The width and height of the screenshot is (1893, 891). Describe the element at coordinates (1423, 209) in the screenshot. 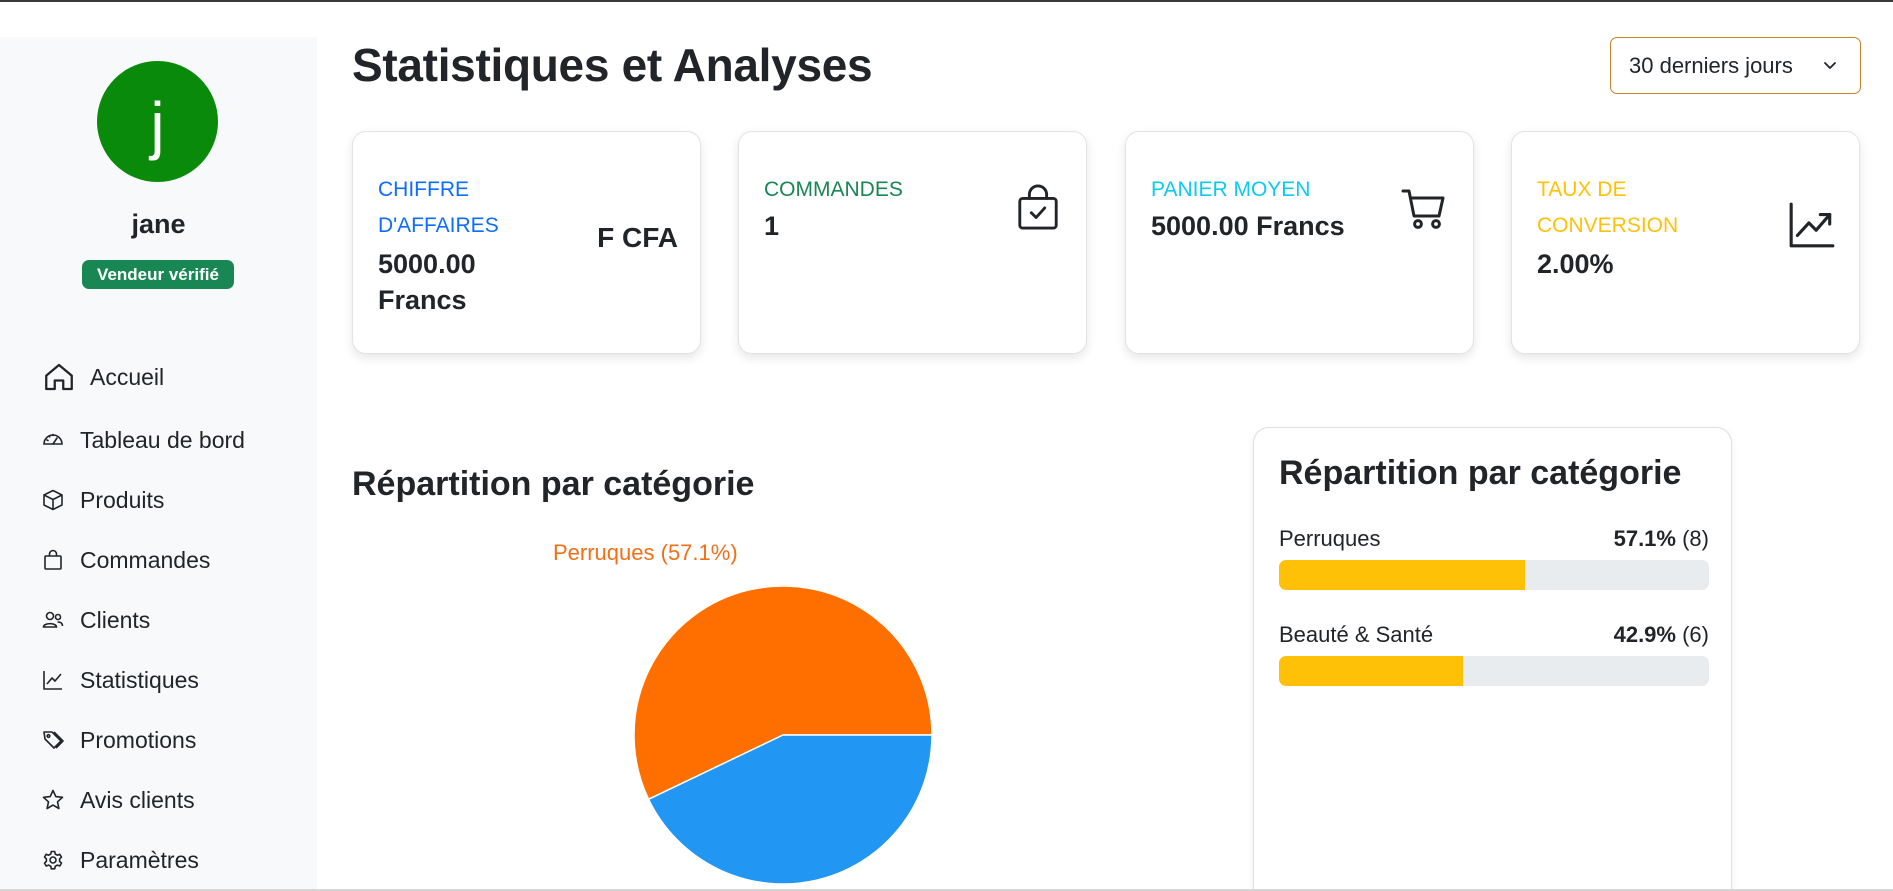

I see `cart-icon` at that location.